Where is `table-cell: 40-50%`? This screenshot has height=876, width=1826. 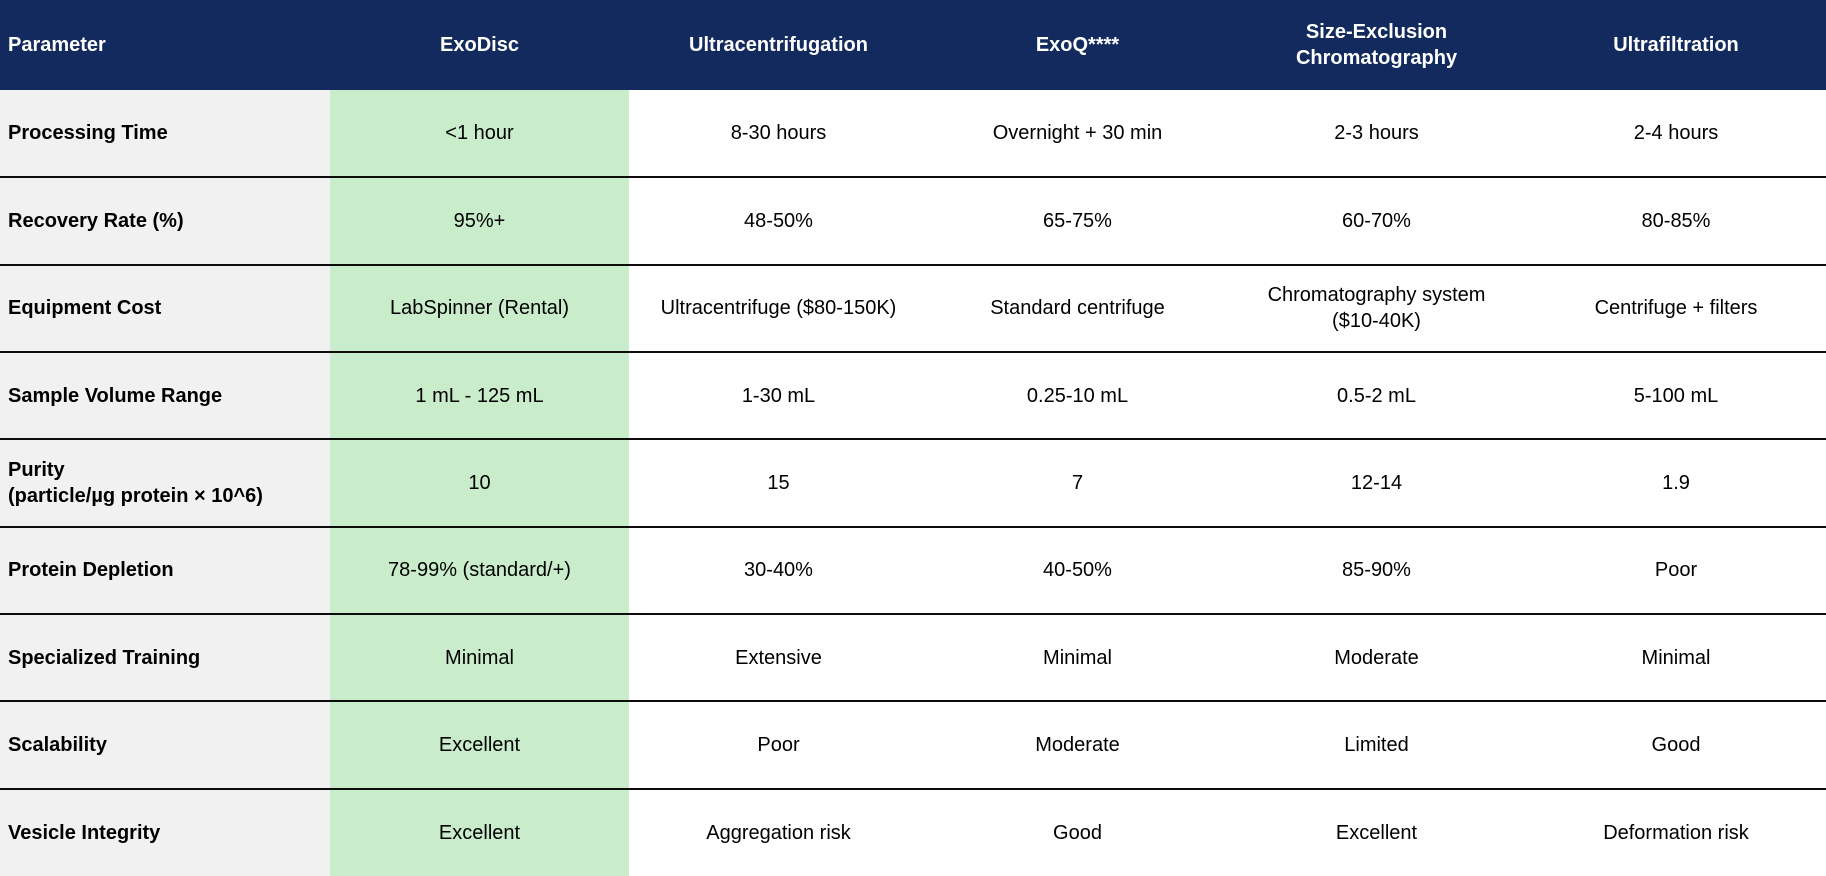 table-cell: 40-50% is located at coordinates (1077, 569).